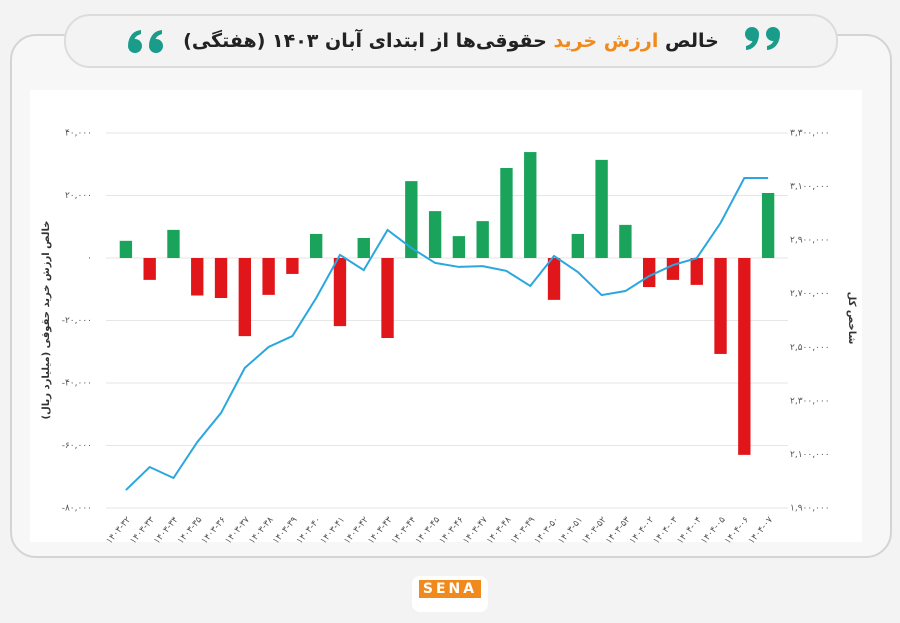 The width and height of the screenshot is (900, 623). I want to click on x-tick-label: ۱۴۰۳-۴۴, so click(404, 530).